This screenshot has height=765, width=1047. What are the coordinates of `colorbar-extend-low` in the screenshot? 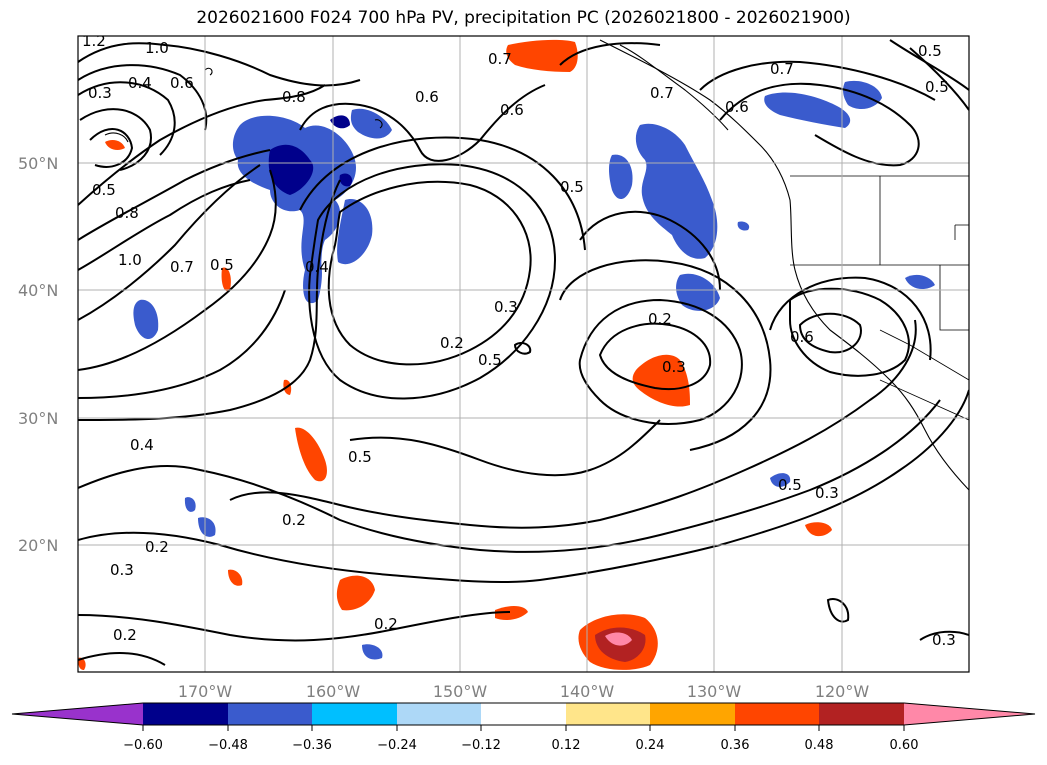 It's located at (77, 714).